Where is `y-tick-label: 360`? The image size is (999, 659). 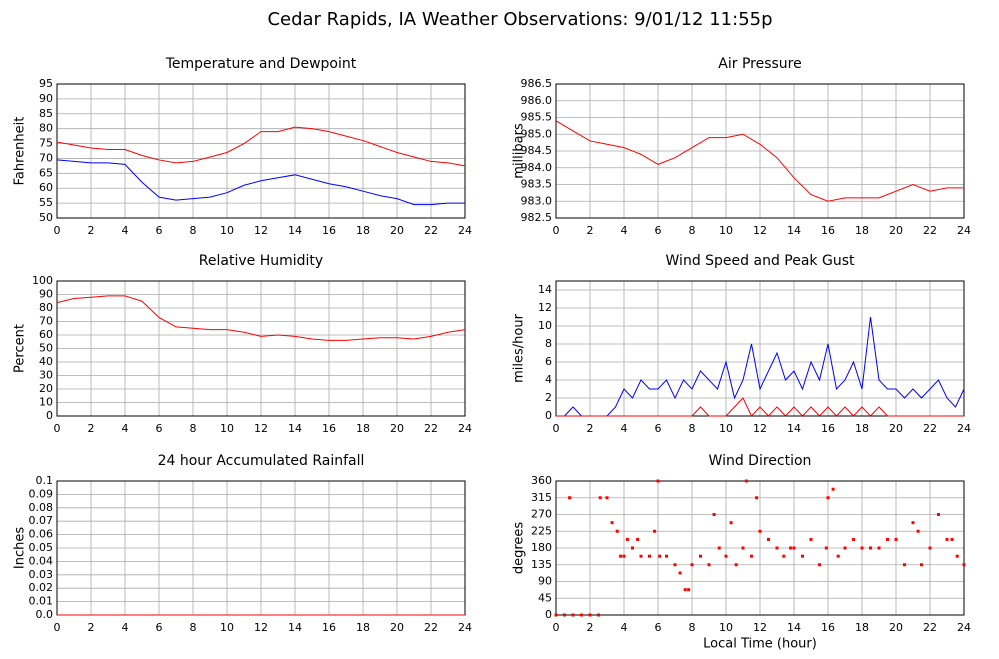
y-tick-label: 360 is located at coordinates (541, 480).